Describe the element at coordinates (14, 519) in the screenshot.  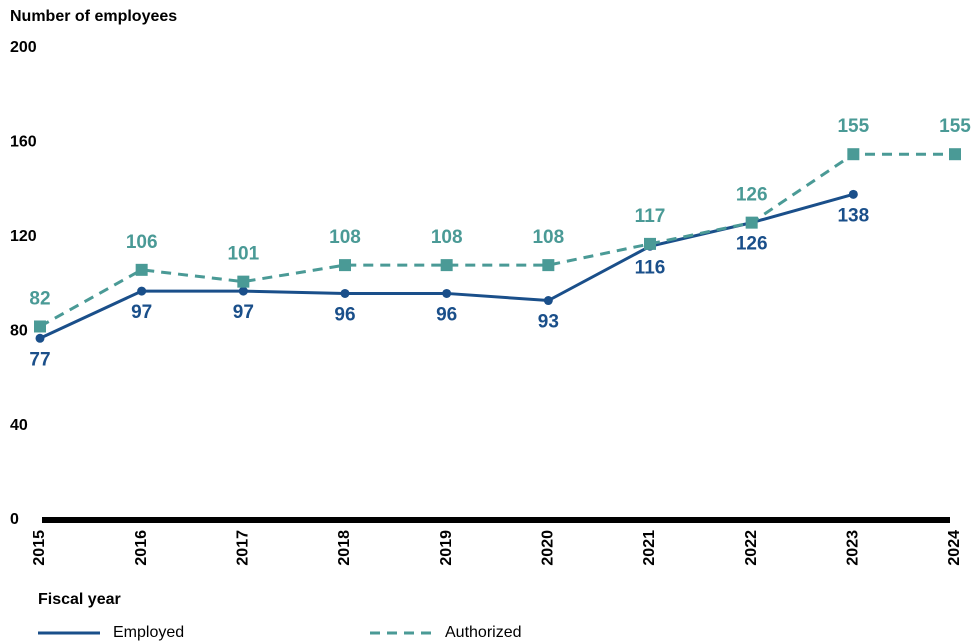
I see `y-tick-label: 0` at that location.